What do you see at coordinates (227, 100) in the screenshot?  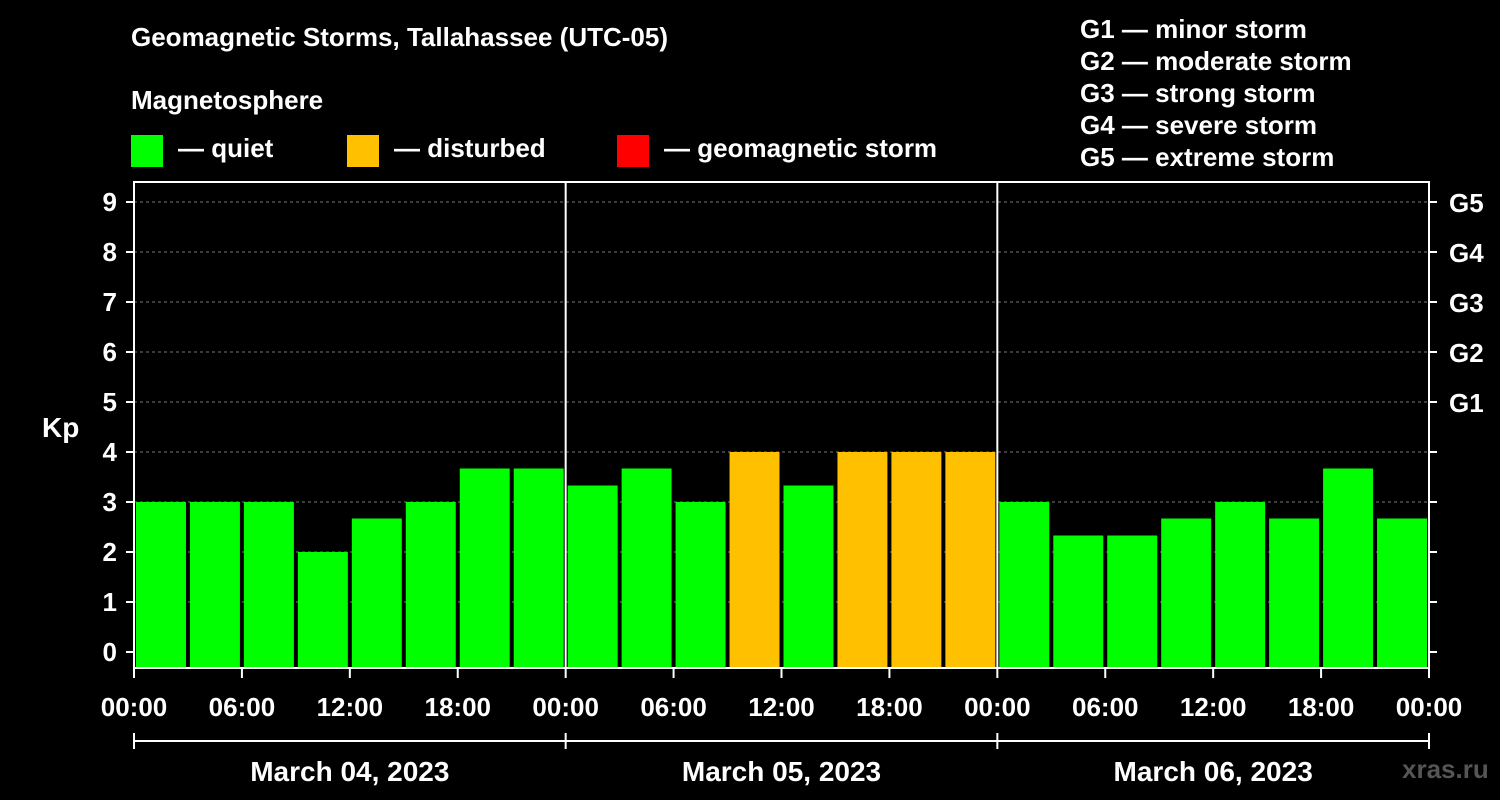 I see `chart-subtitle: Magnetosphere` at bounding box center [227, 100].